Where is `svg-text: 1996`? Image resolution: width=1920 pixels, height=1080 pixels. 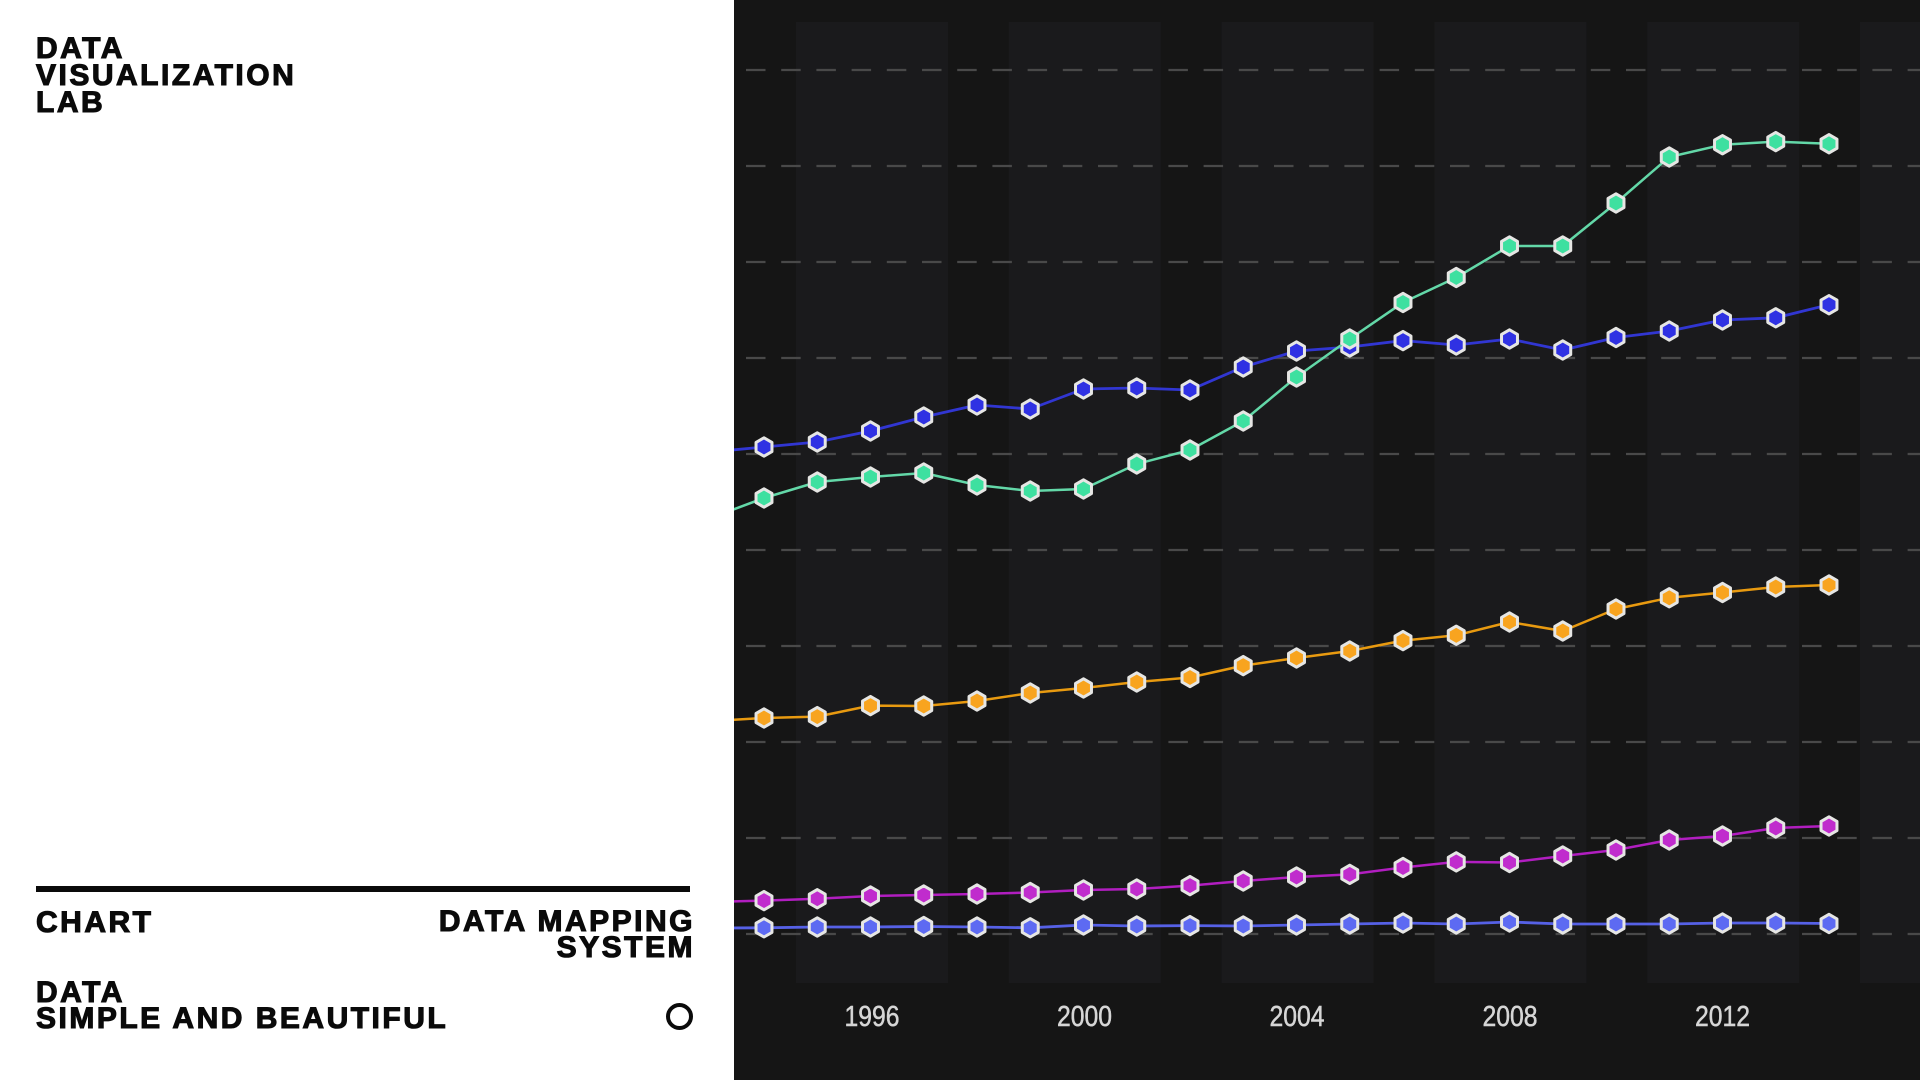
svg-text: 1996 is located at coordinates (872, 1017).